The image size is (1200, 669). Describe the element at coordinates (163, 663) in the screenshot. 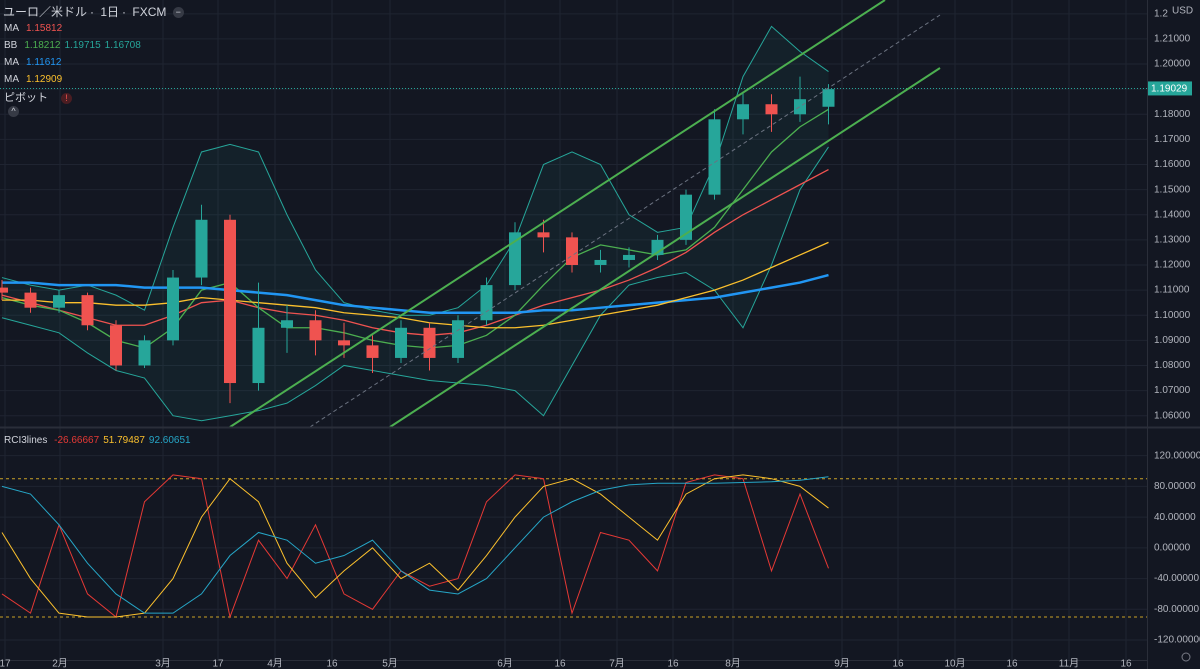

I see `x-tick-label: 3月` at that location.